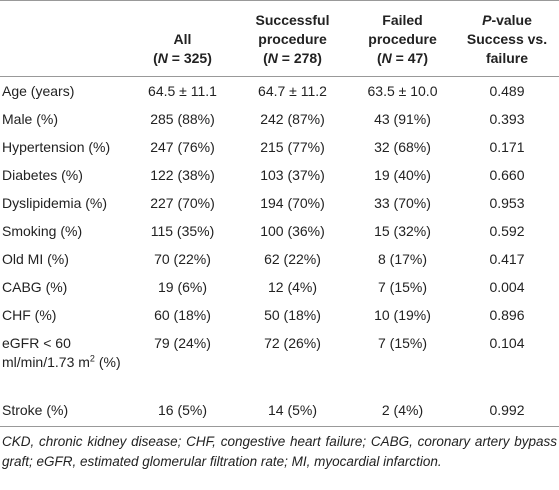 The height and width of the screenshot is (490, 559). I want to click on cell: 0.896, so click(507, 314).